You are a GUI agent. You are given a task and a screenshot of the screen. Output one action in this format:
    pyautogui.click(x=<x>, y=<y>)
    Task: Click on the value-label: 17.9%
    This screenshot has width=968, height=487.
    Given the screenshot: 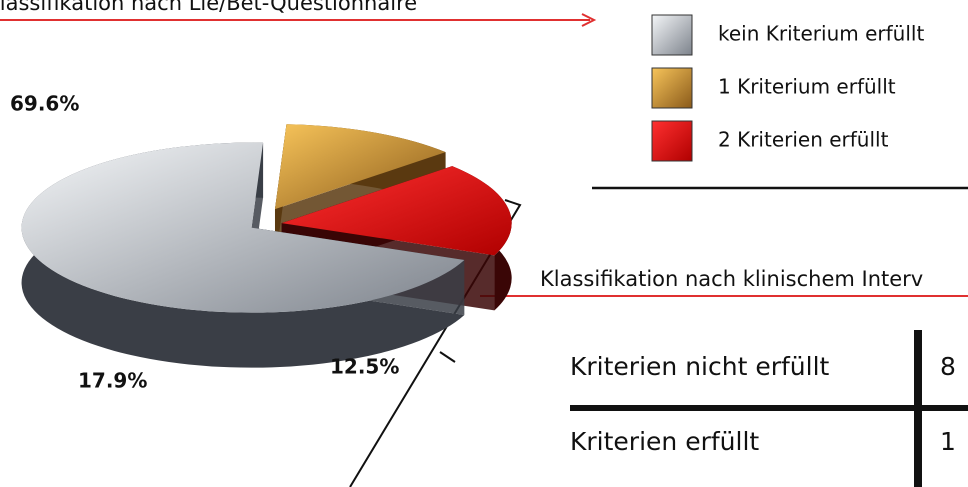 What is the action you would take?
    pyautogui.click(x=112, y=381)
    